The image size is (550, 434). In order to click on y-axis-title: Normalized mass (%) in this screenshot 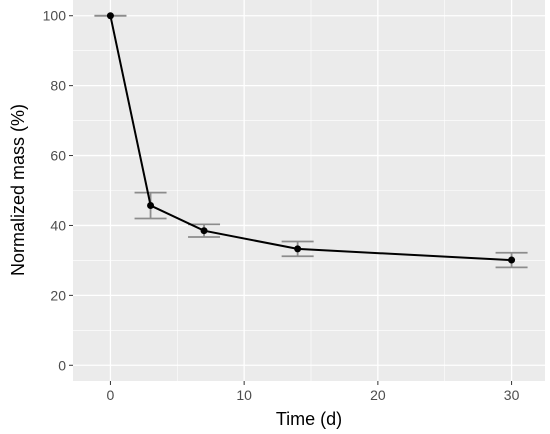, I will do `click(18, 190)`.